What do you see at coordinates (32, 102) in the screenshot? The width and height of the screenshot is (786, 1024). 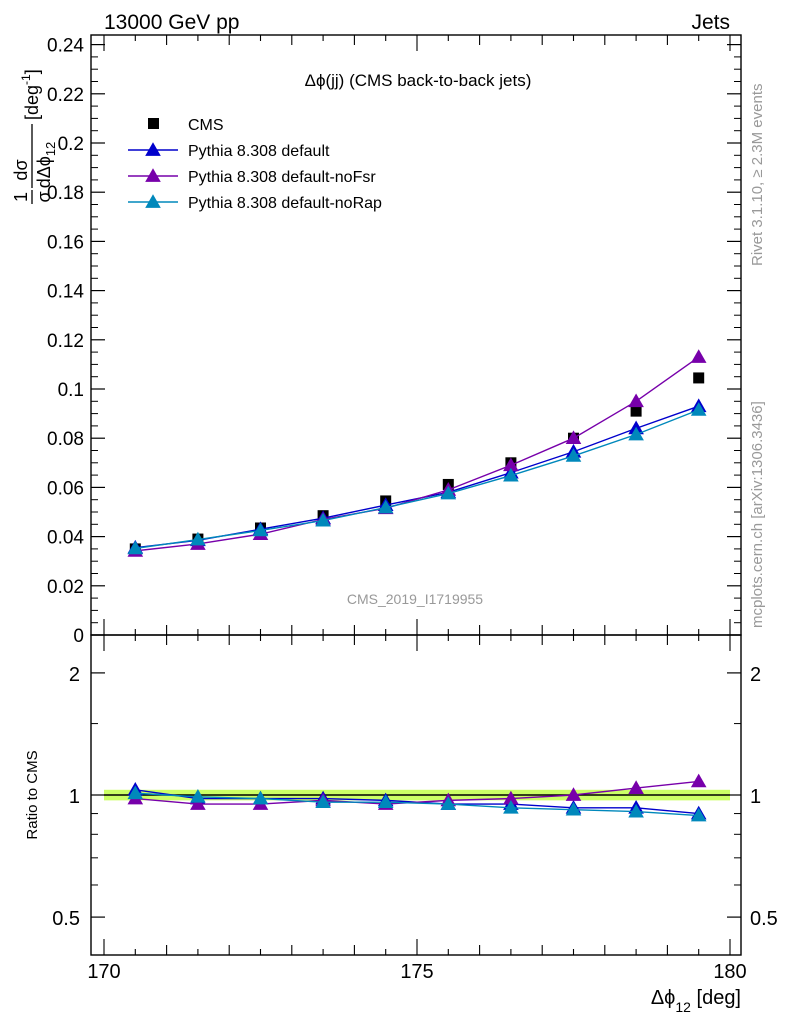 I see `ylabel-unit: [deg` at bounding box center [32, 102].